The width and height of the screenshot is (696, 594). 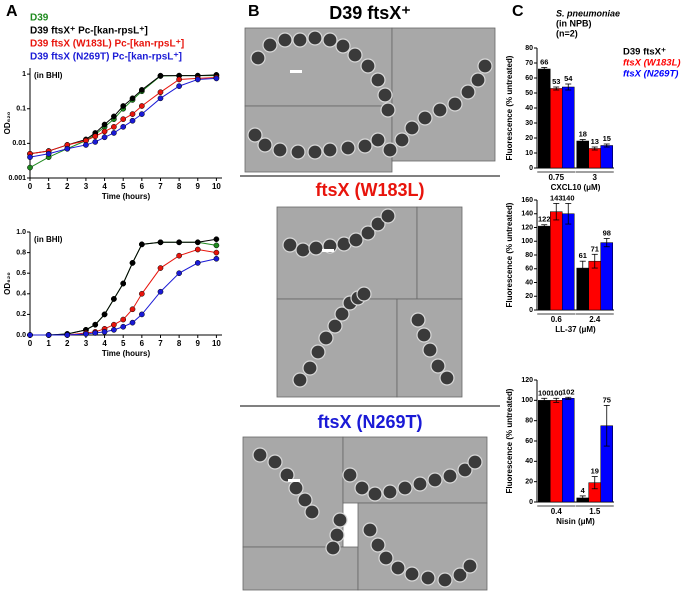 I want to click on annotation: (in BHI), so click(x=48, y=75).